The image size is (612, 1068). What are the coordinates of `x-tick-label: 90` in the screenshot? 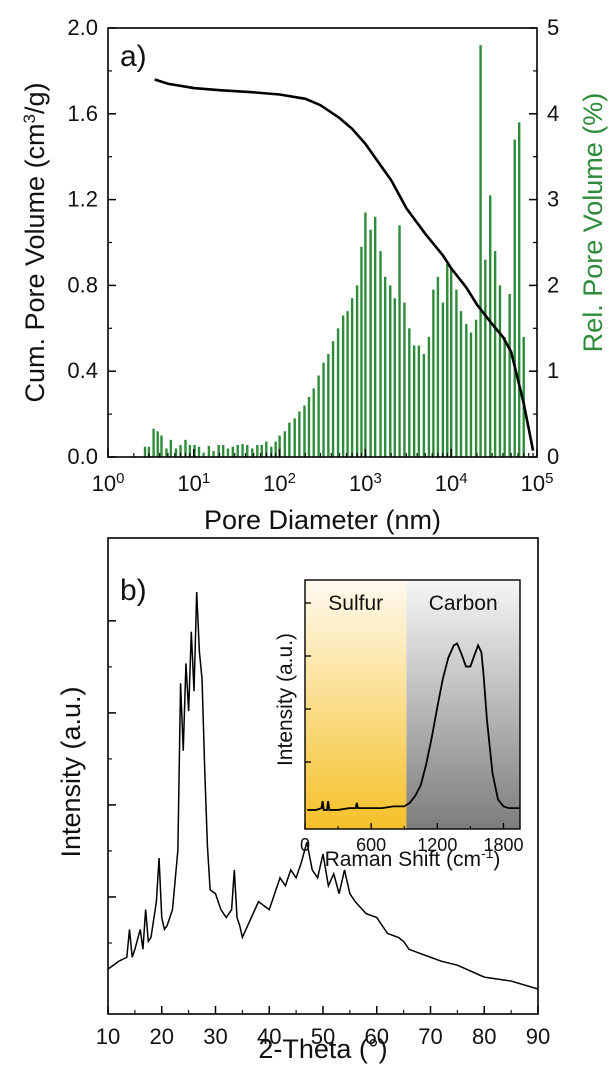 It's located at (538, 1036).